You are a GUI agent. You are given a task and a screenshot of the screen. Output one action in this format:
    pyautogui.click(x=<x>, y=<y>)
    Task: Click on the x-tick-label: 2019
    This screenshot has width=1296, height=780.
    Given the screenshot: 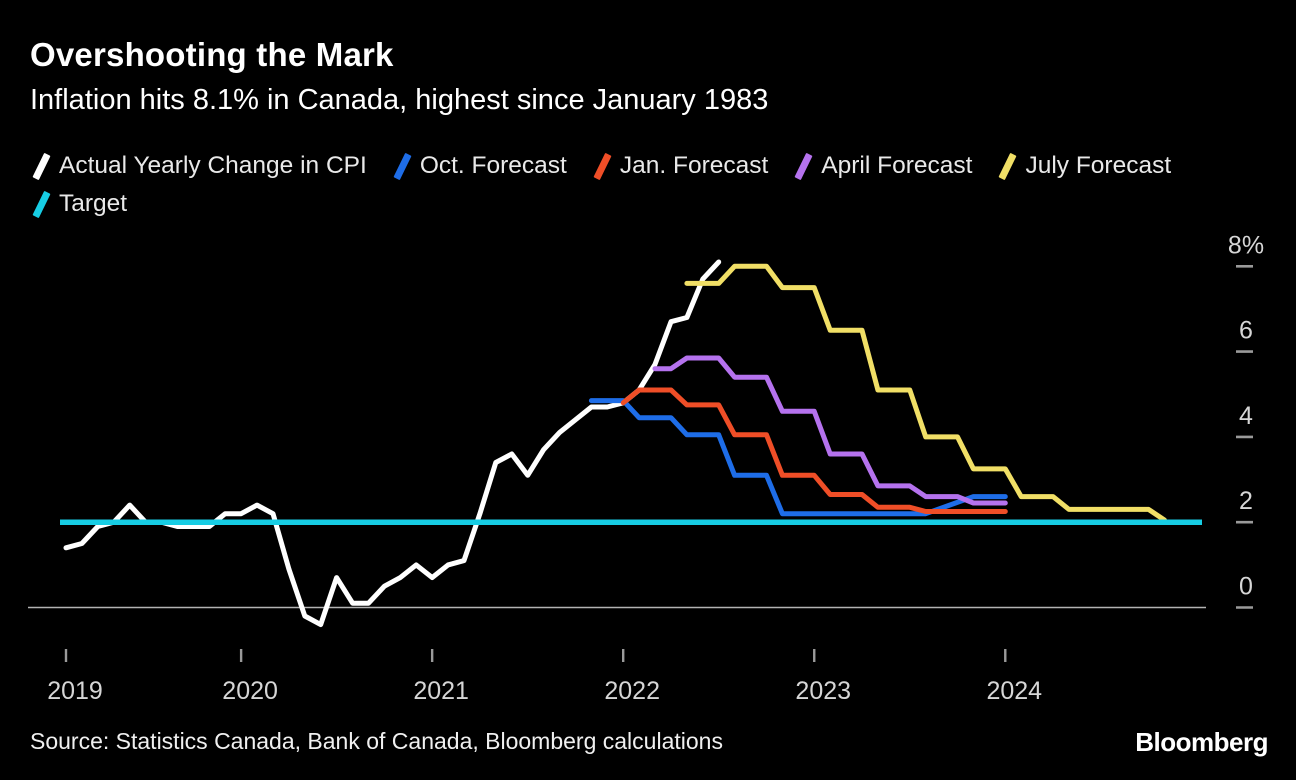 What is the action you would take?
    pyautogui.click(x=75, y=691)
    